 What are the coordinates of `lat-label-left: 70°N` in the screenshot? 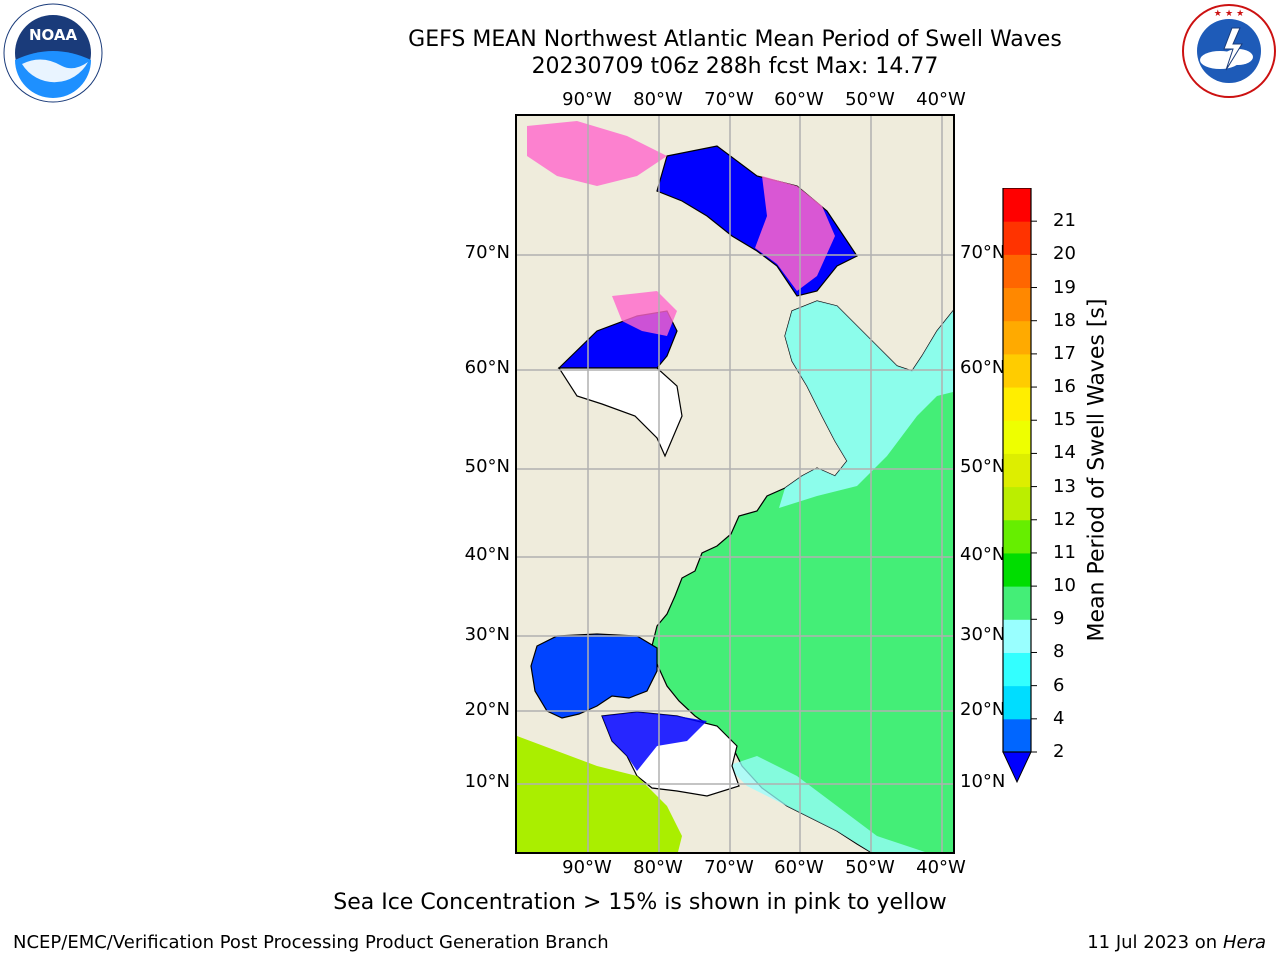 It's located at (487, 252).